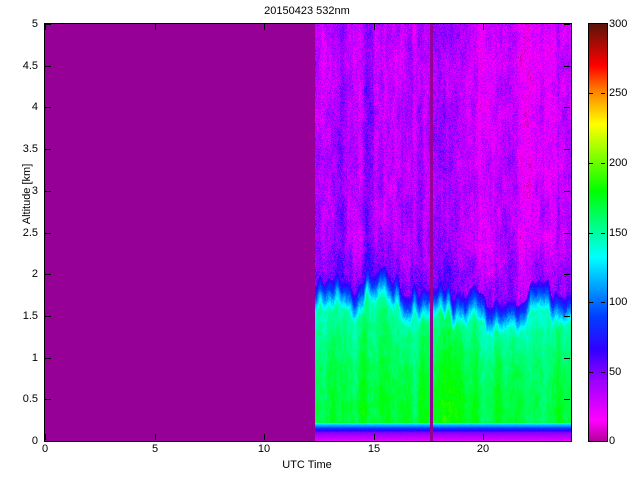 The image size is (640, 480). I want to click on y-axis-tick-label: 4, so click(34, 107).